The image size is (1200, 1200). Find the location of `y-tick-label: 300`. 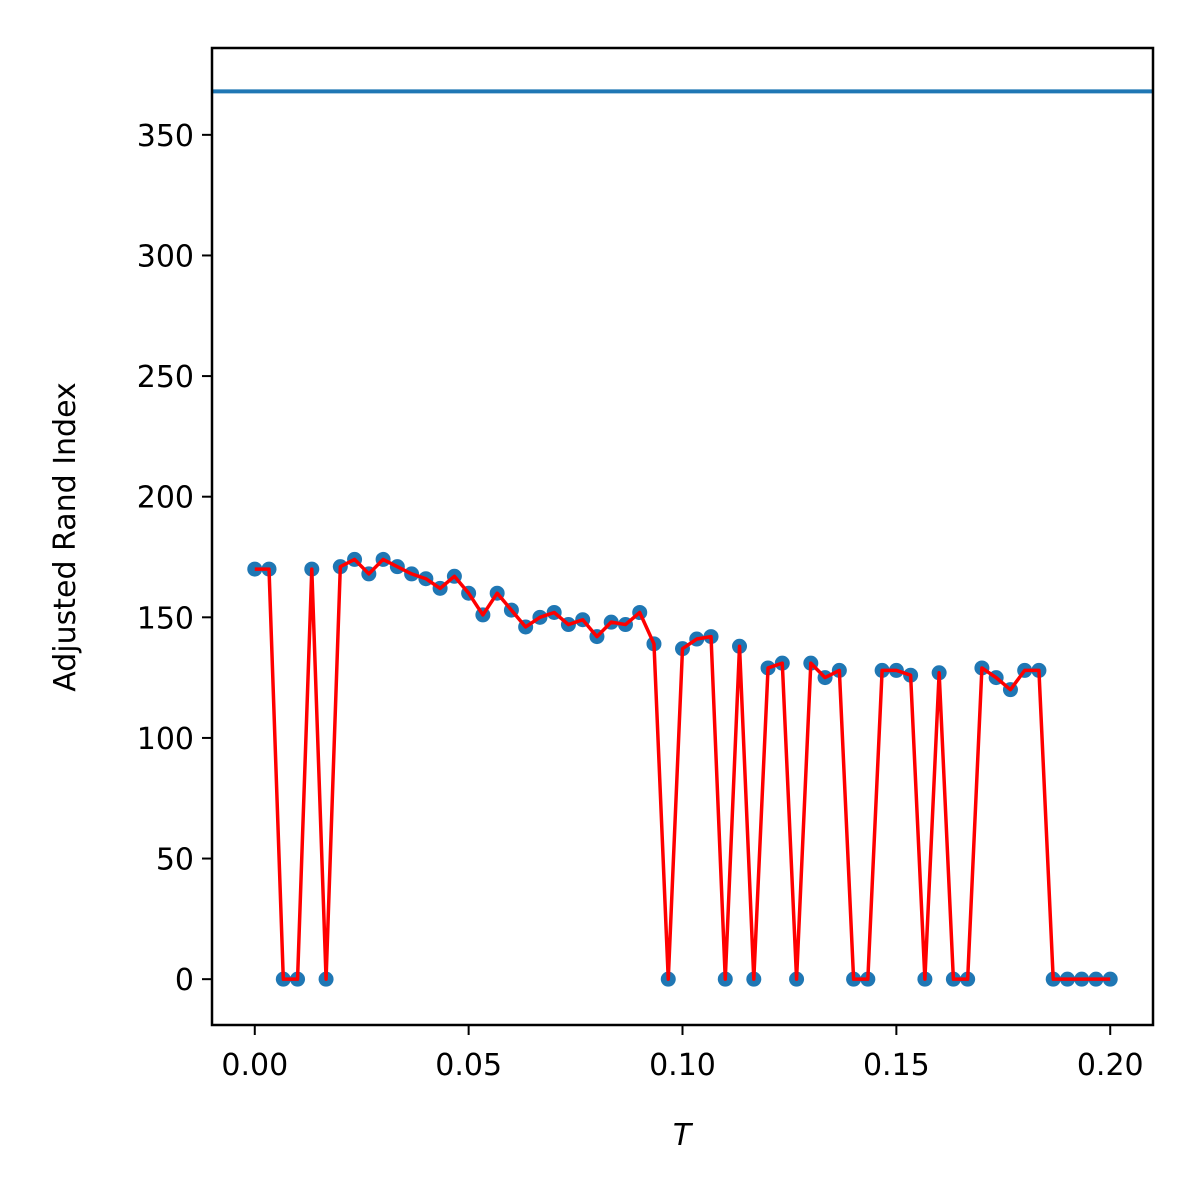

y-tick-label: 300 is located at coordinates (165, 256).